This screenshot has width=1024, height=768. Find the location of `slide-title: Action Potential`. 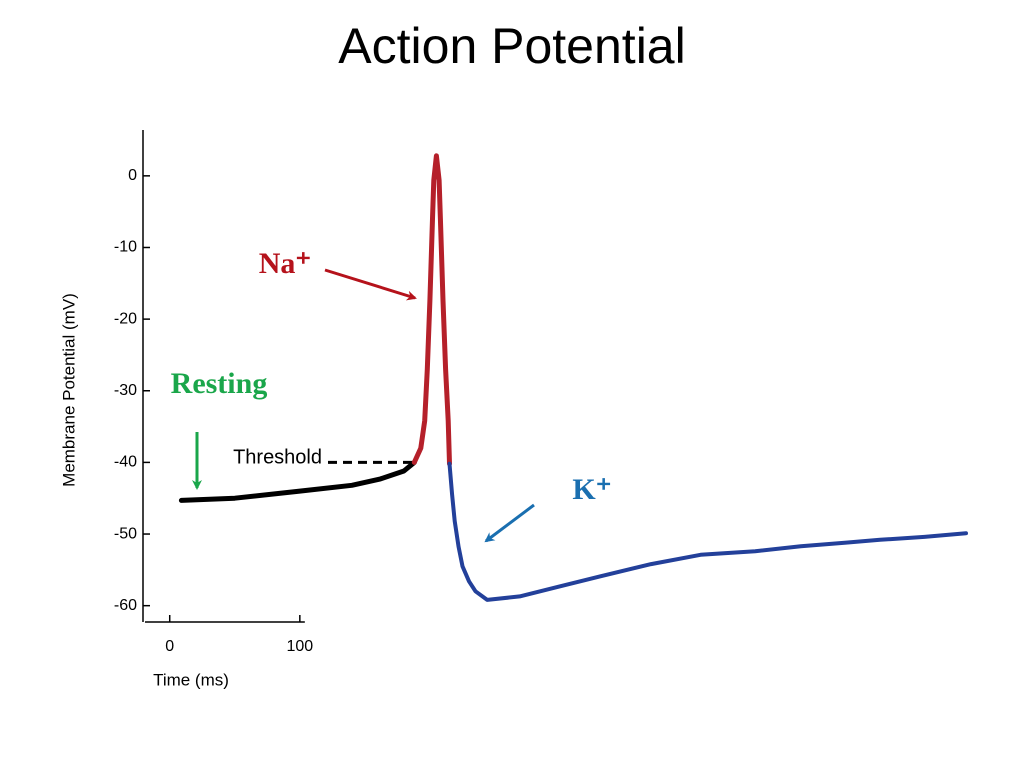

slide-title: Action Potential is located at coordinates (511, 46).